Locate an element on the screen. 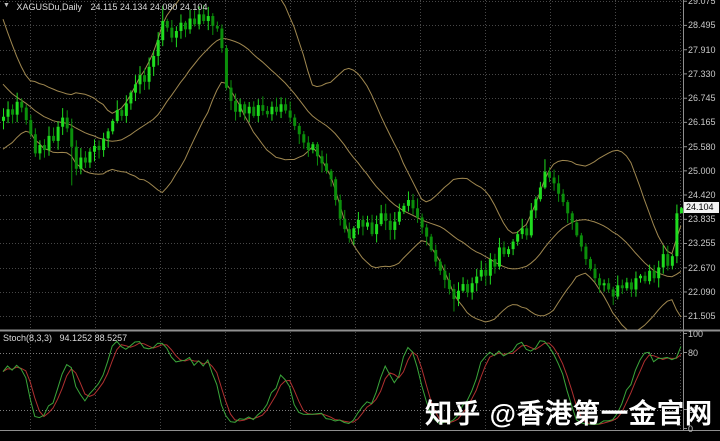 This screenshot has height=441, width=720. price-tick-label: 24.420 is located at coordinates (702, 195).